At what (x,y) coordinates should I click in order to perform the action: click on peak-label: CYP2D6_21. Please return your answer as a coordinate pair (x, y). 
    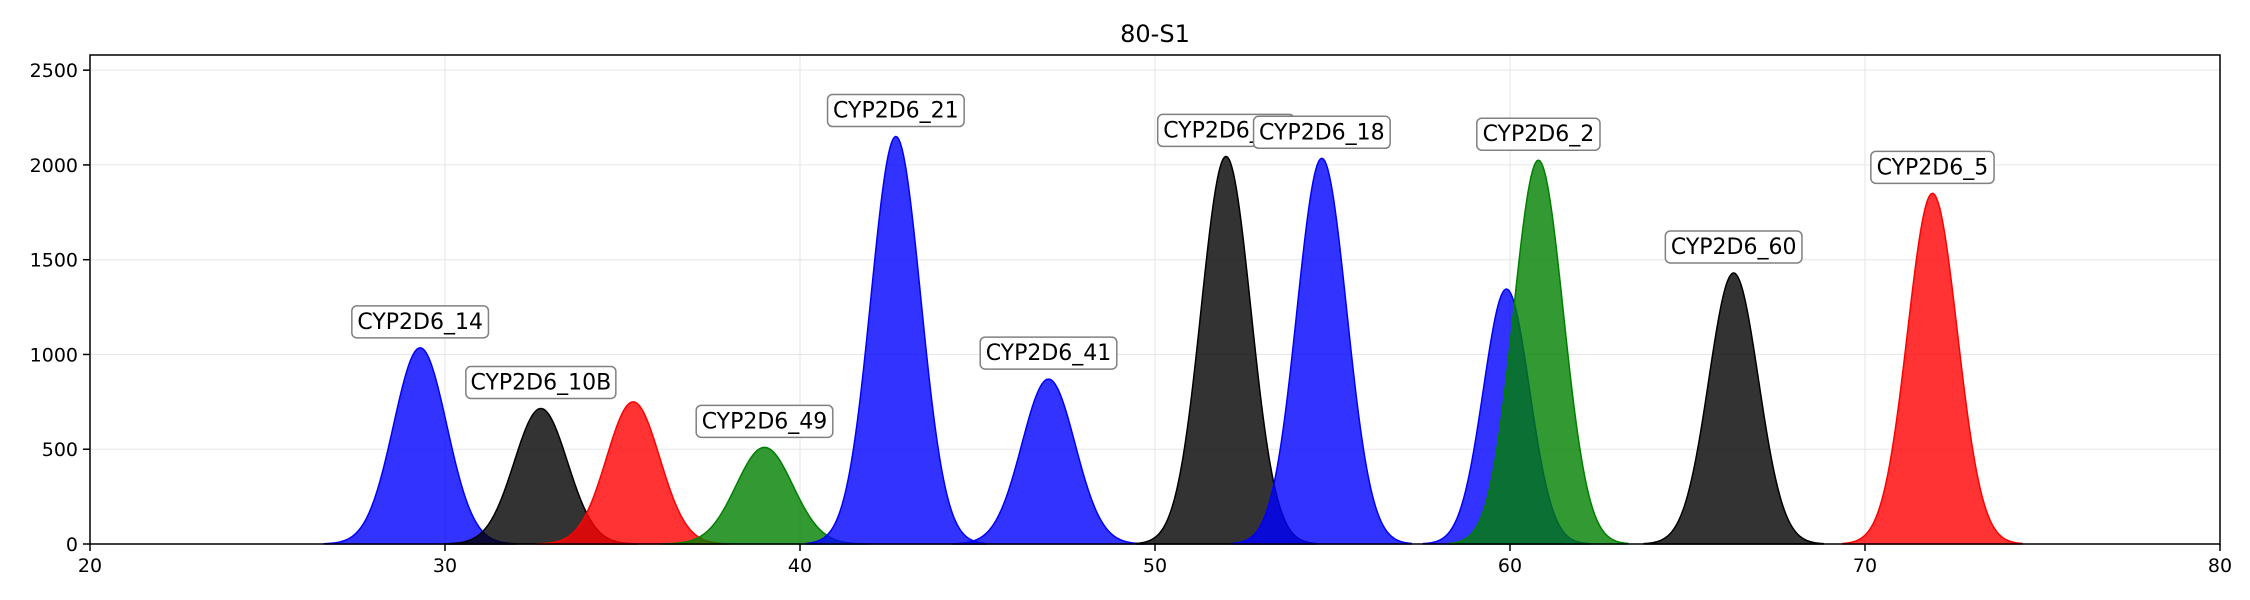
    Looking at the image, I should click on (896, 111).